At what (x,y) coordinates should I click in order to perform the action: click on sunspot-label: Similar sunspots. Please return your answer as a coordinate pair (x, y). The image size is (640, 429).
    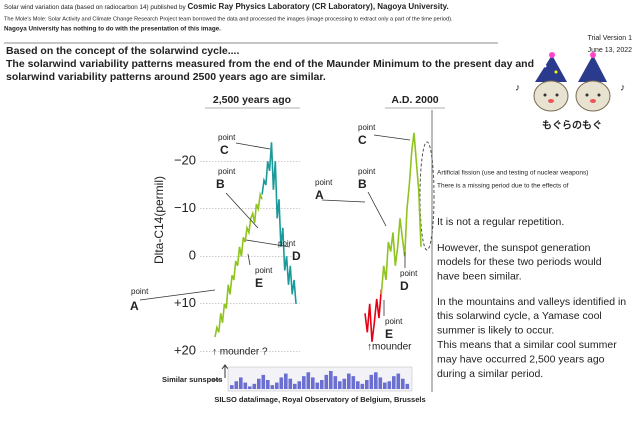
    Looking at the image, I should click on (192, 379).